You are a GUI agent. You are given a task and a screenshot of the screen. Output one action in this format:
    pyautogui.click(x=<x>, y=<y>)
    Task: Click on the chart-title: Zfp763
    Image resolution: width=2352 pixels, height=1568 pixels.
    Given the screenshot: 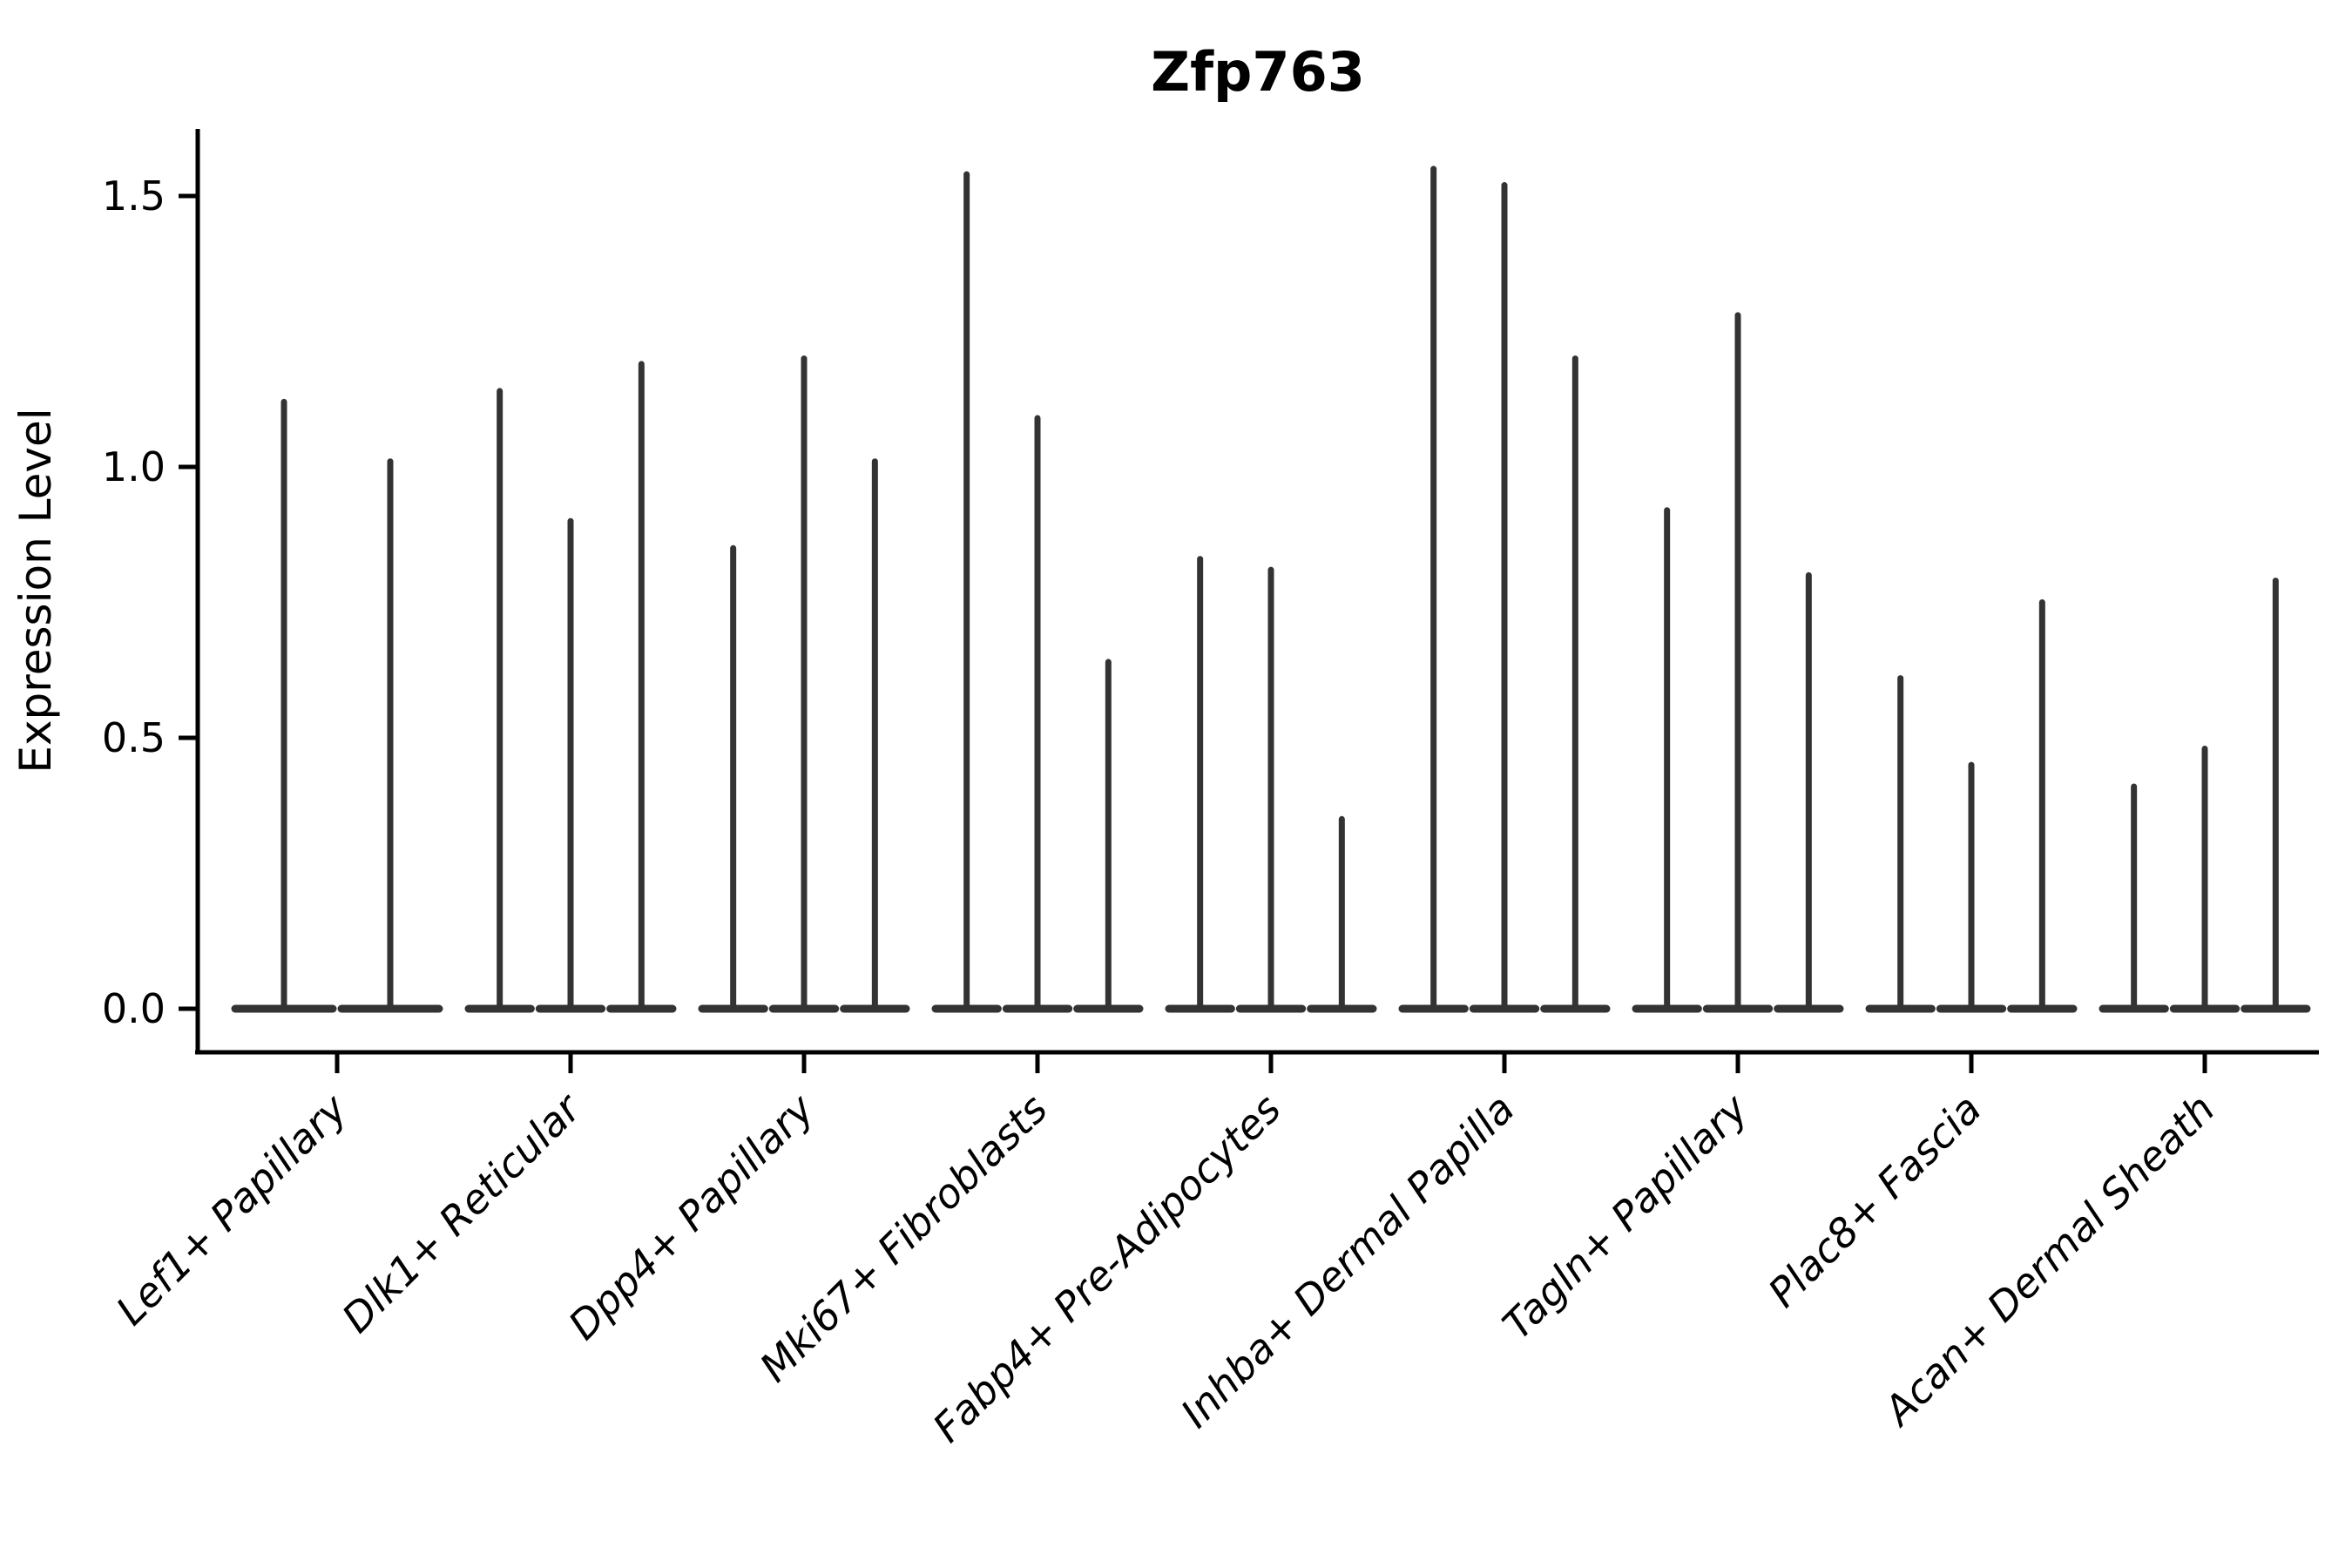 What is the action you would take?
    pyautogui.click(x=1258, y=72)
    